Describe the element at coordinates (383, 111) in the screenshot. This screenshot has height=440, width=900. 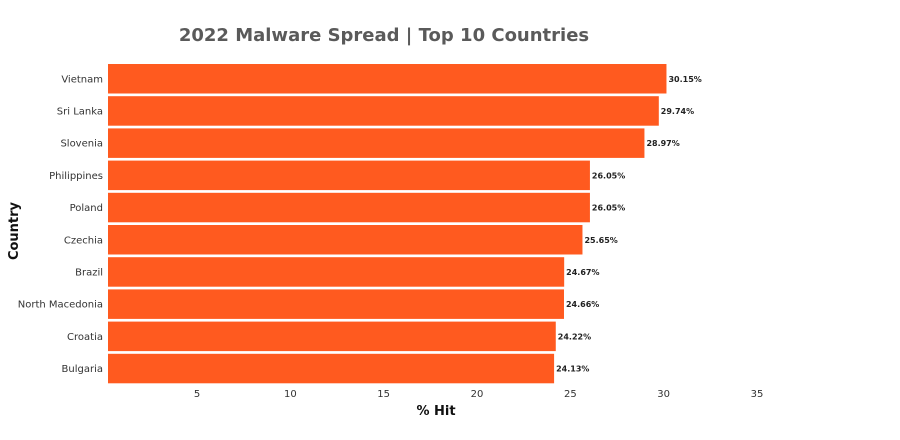
I see `bar-sri-lanka` at that location.